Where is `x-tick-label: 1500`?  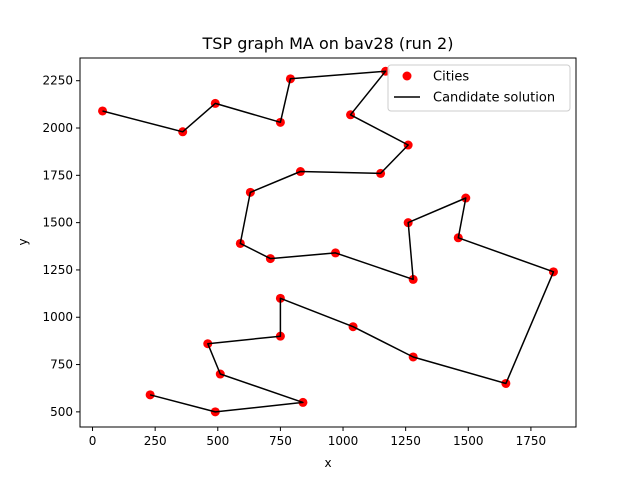
x-tick-label: 1500 is located at coordinates (468, 441).